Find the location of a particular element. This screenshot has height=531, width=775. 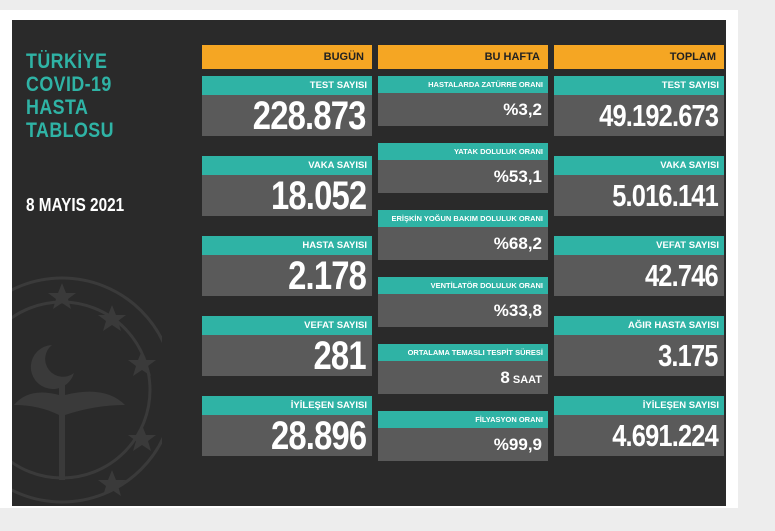

stat-card-total-severe: AĞIR HASTA SAYISI 3.175 is located at coordinates (639, 346).